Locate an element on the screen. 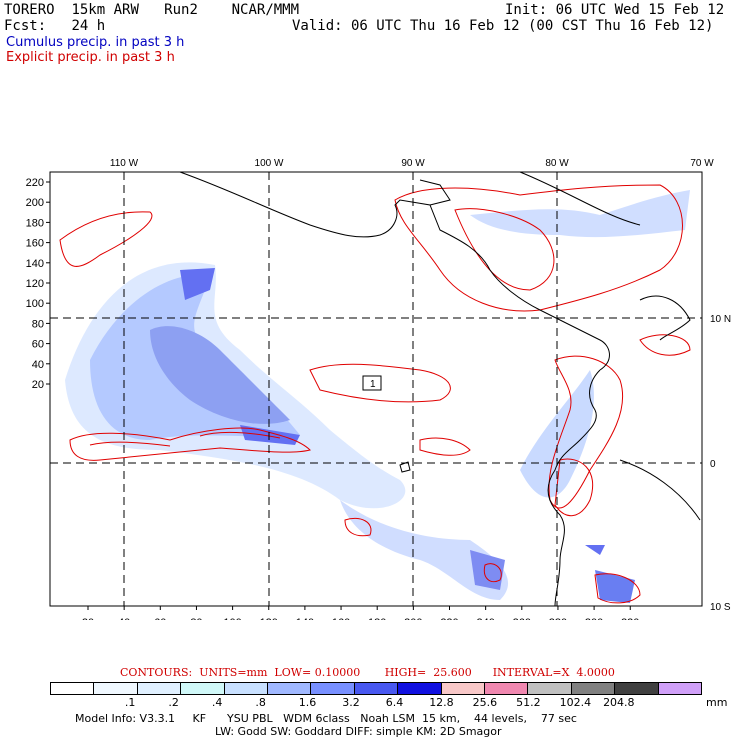 The width and height of the screenshot is (740, 740). x-tick-label: 80 is located at coordinates (196, 618).